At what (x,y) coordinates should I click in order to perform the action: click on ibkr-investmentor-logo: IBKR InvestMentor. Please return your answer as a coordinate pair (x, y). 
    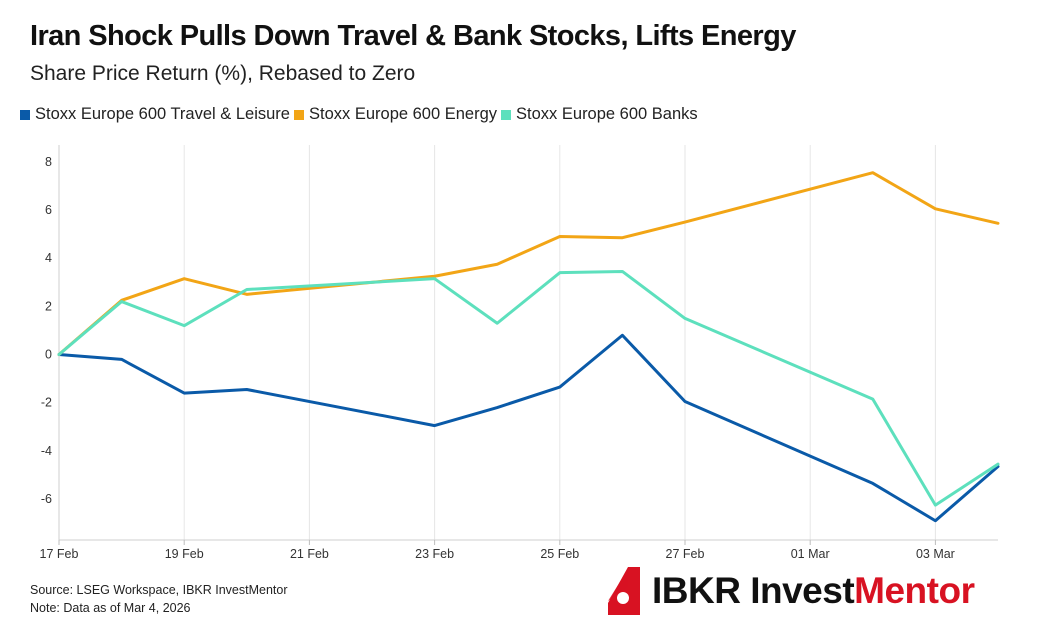
    Looking at the image, I should click on (790, 591).